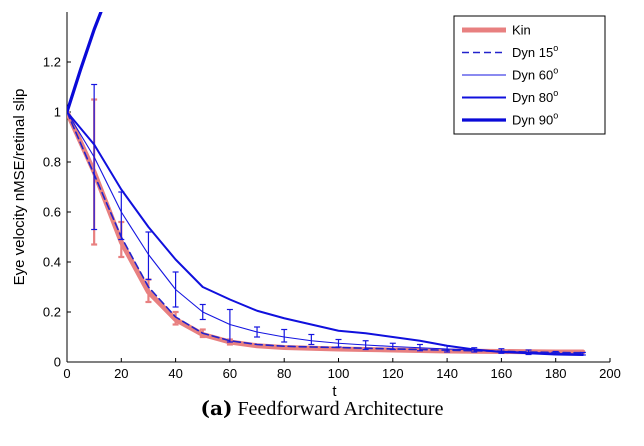 The height and width of the screenshot is (446, 644). What do you see at coordinates (52, 262) in the screenshot?
I see `y-tick-label: 0.4` at bounding box center [52, 262].